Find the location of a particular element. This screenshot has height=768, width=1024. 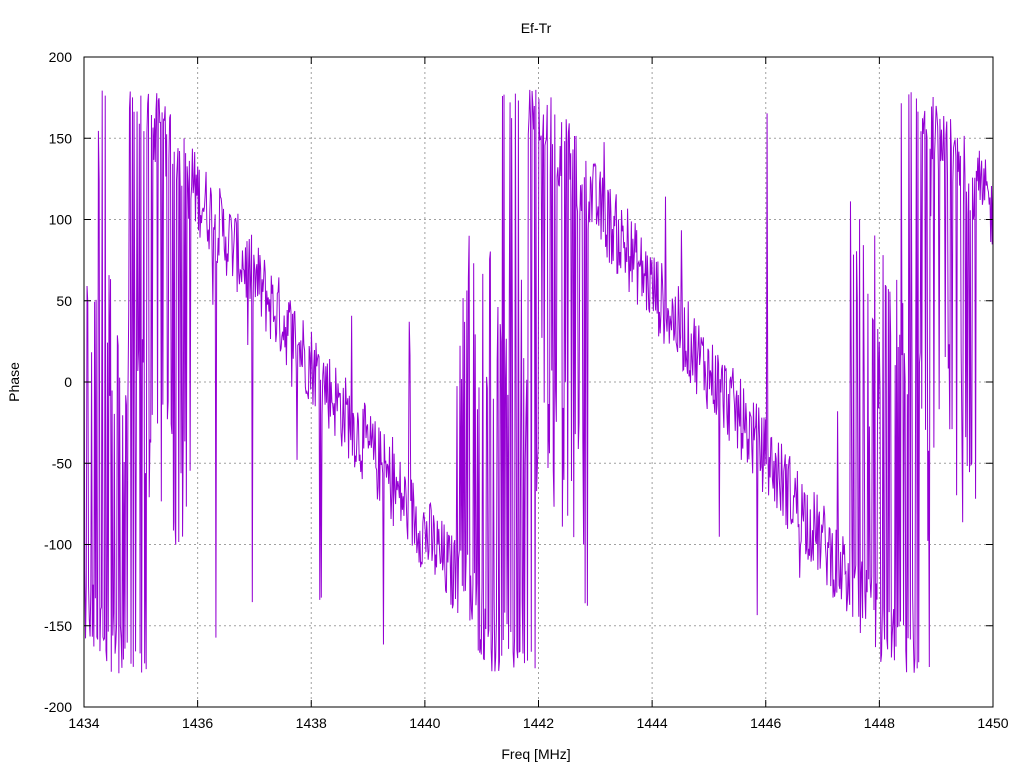

x-tick-label: 1438 is located at coordinates (311, 723).